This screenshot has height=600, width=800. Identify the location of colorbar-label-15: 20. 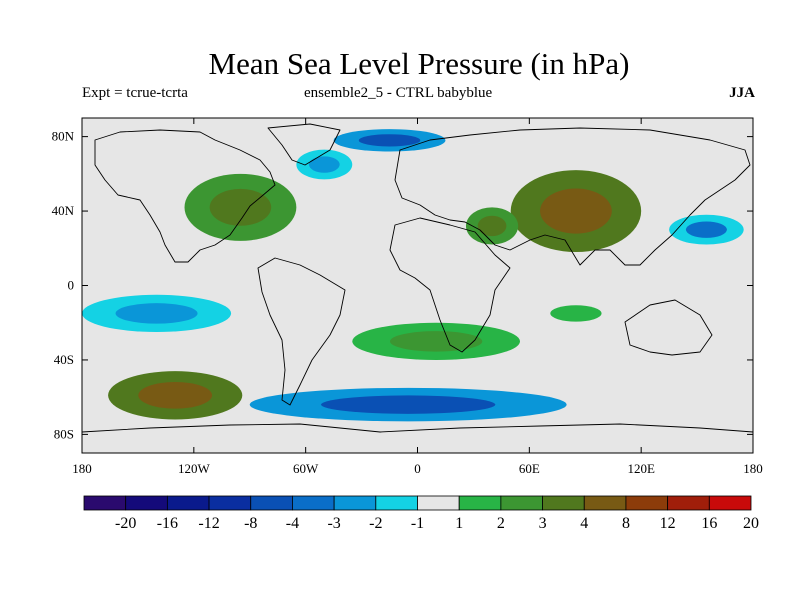
(751, 523).